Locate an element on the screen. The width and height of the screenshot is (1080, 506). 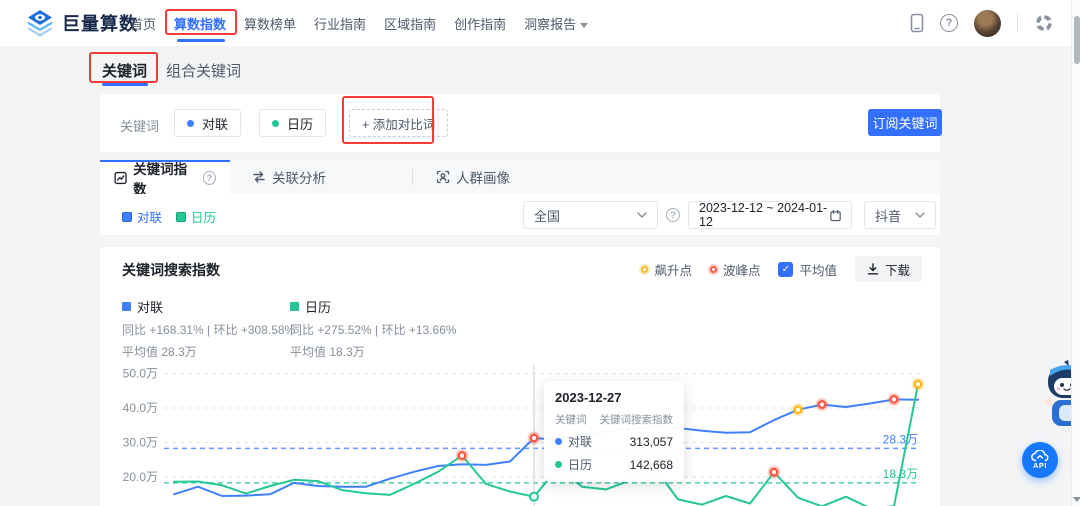
caret-down-icon is located at coordinates (584, 25).